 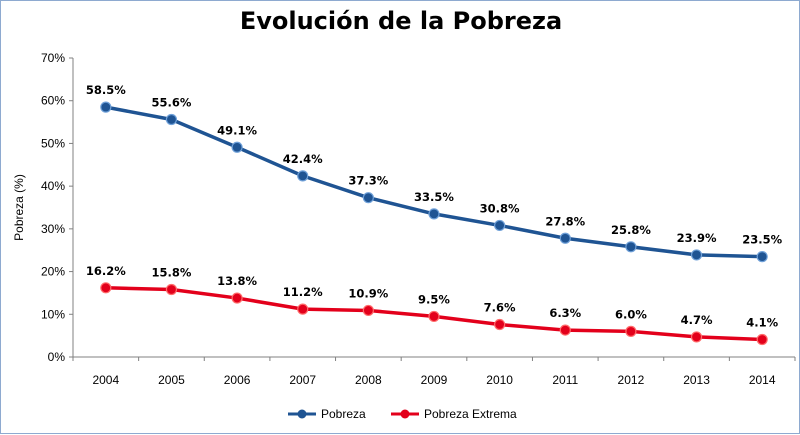 I want to click on x-tick-label: 2006, so click(x=237, y=380).